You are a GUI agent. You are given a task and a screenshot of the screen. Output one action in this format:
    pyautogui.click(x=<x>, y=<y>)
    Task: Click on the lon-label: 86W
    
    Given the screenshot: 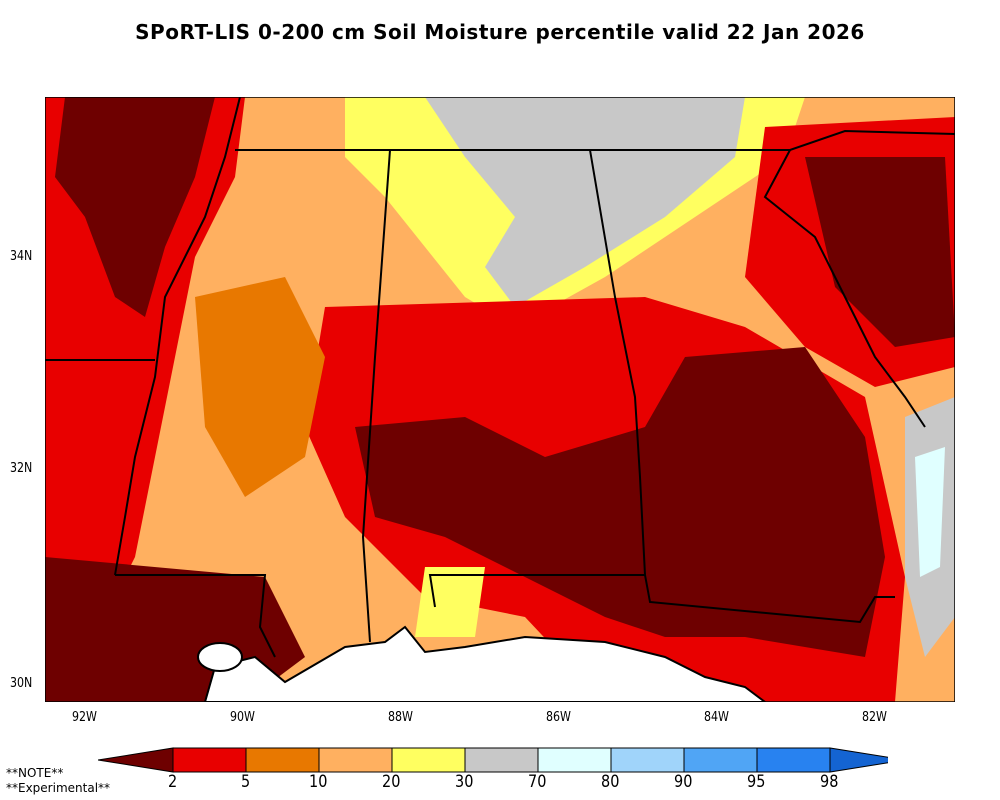 What is the action you would take?
    pyautogui.click(x=558, y=717)
    